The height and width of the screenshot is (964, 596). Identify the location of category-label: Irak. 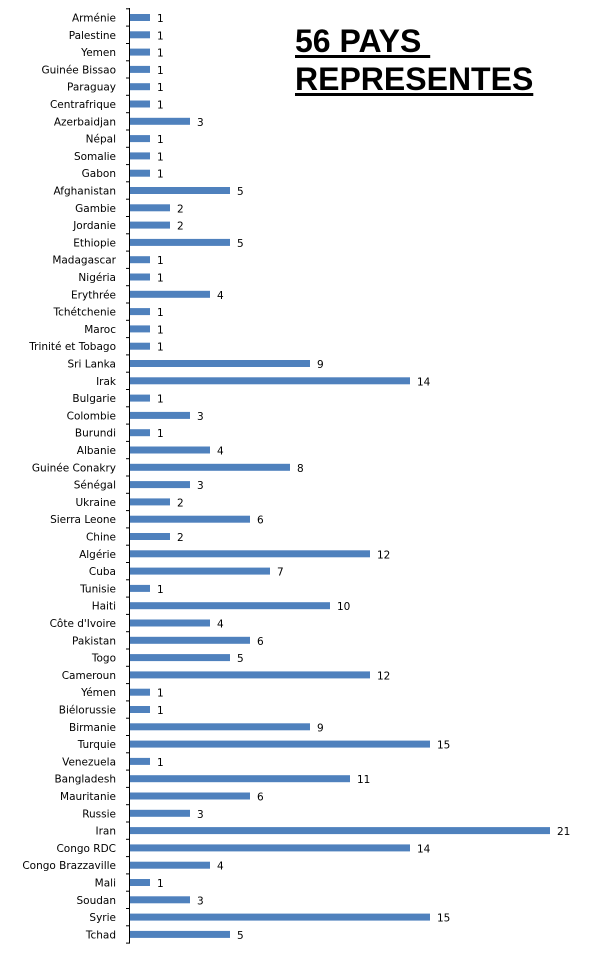
(106, 382).